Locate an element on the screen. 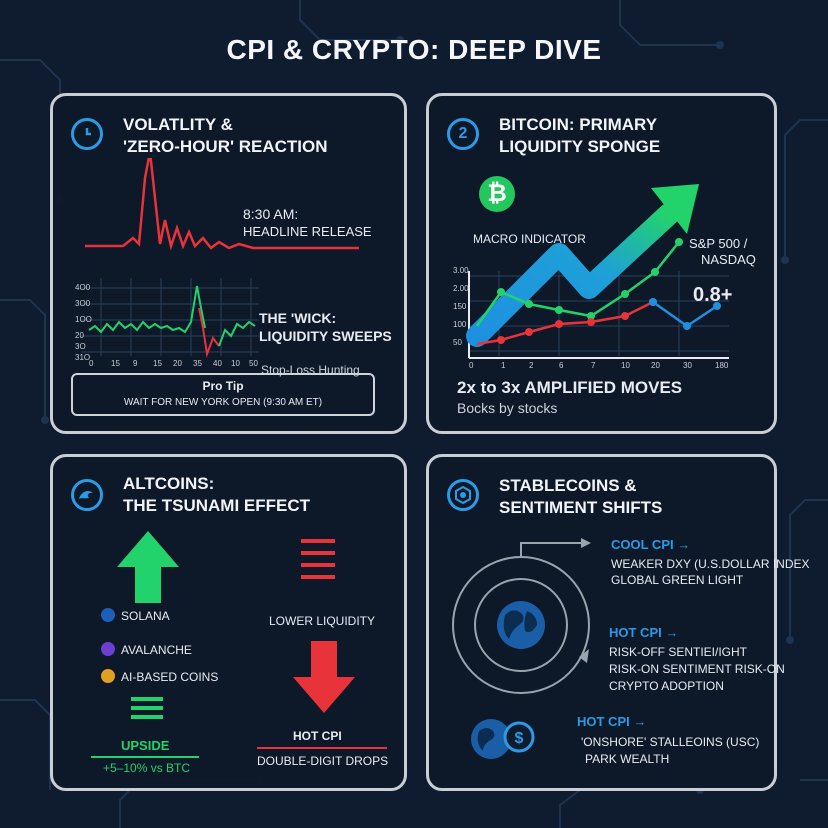 This screenshot has height=828, width=828. panel-title-line1: STABLECOINS & is located at coordinates (568, 485).